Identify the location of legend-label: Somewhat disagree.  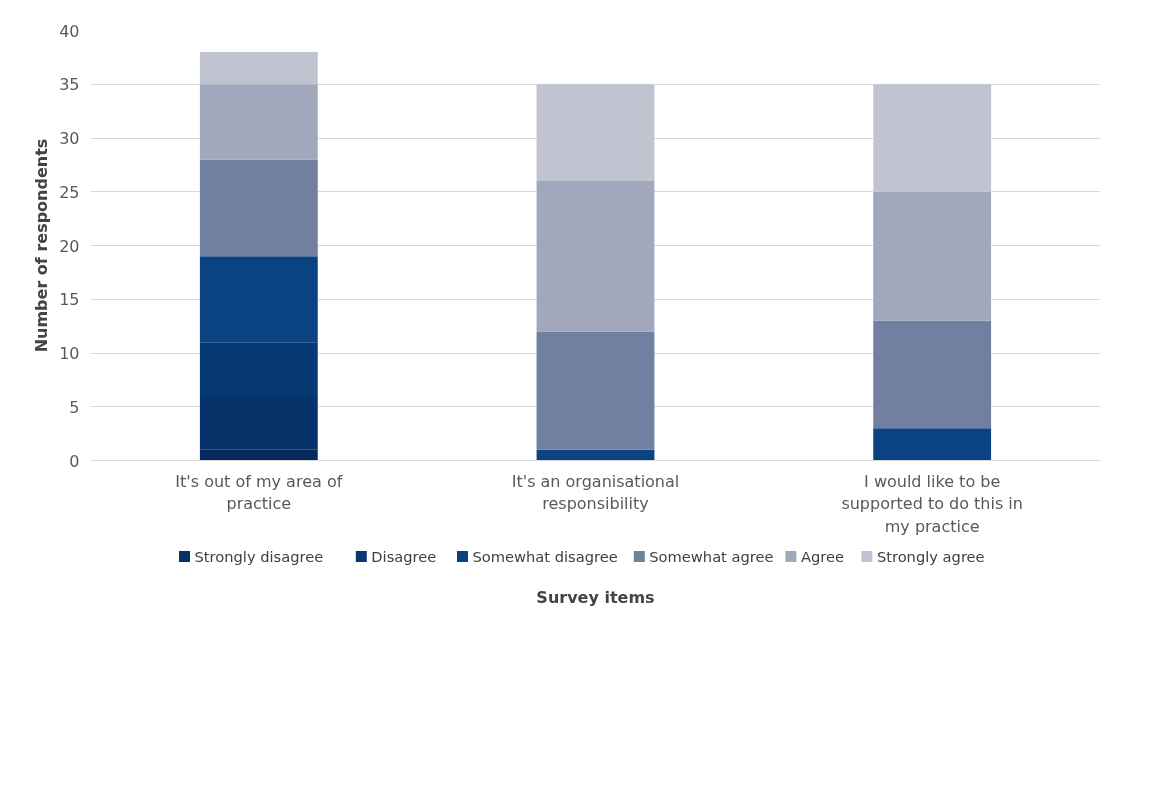
(545, 556).